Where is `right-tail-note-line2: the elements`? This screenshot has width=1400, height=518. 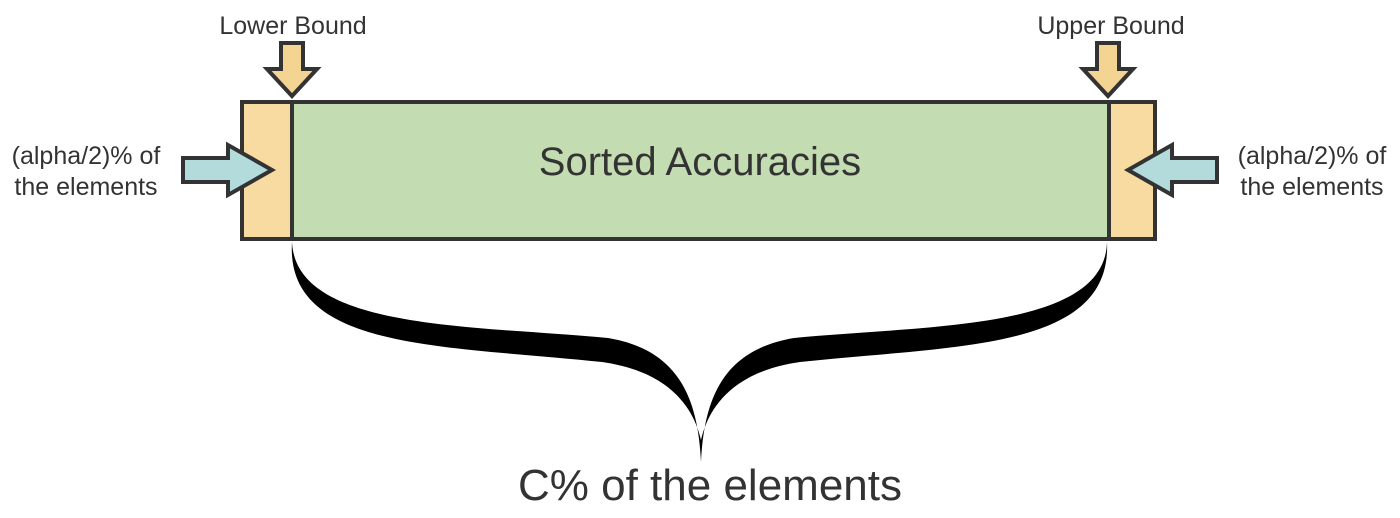
right-tail-note-line2: the elements is located at coordinates (1312, 187).